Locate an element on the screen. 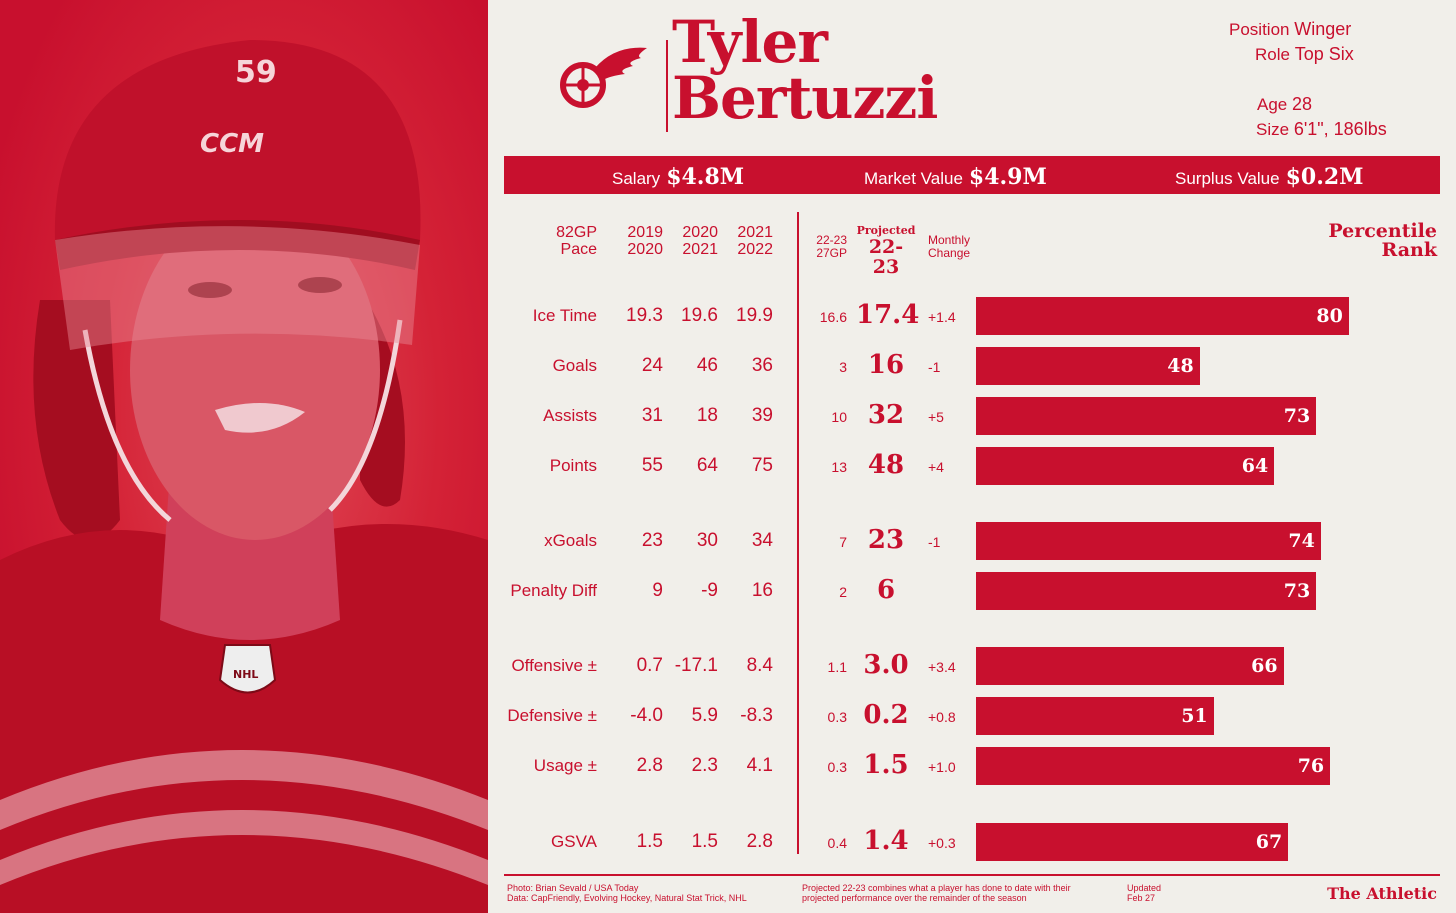  logo-divider is located at coordinates (667, 86).